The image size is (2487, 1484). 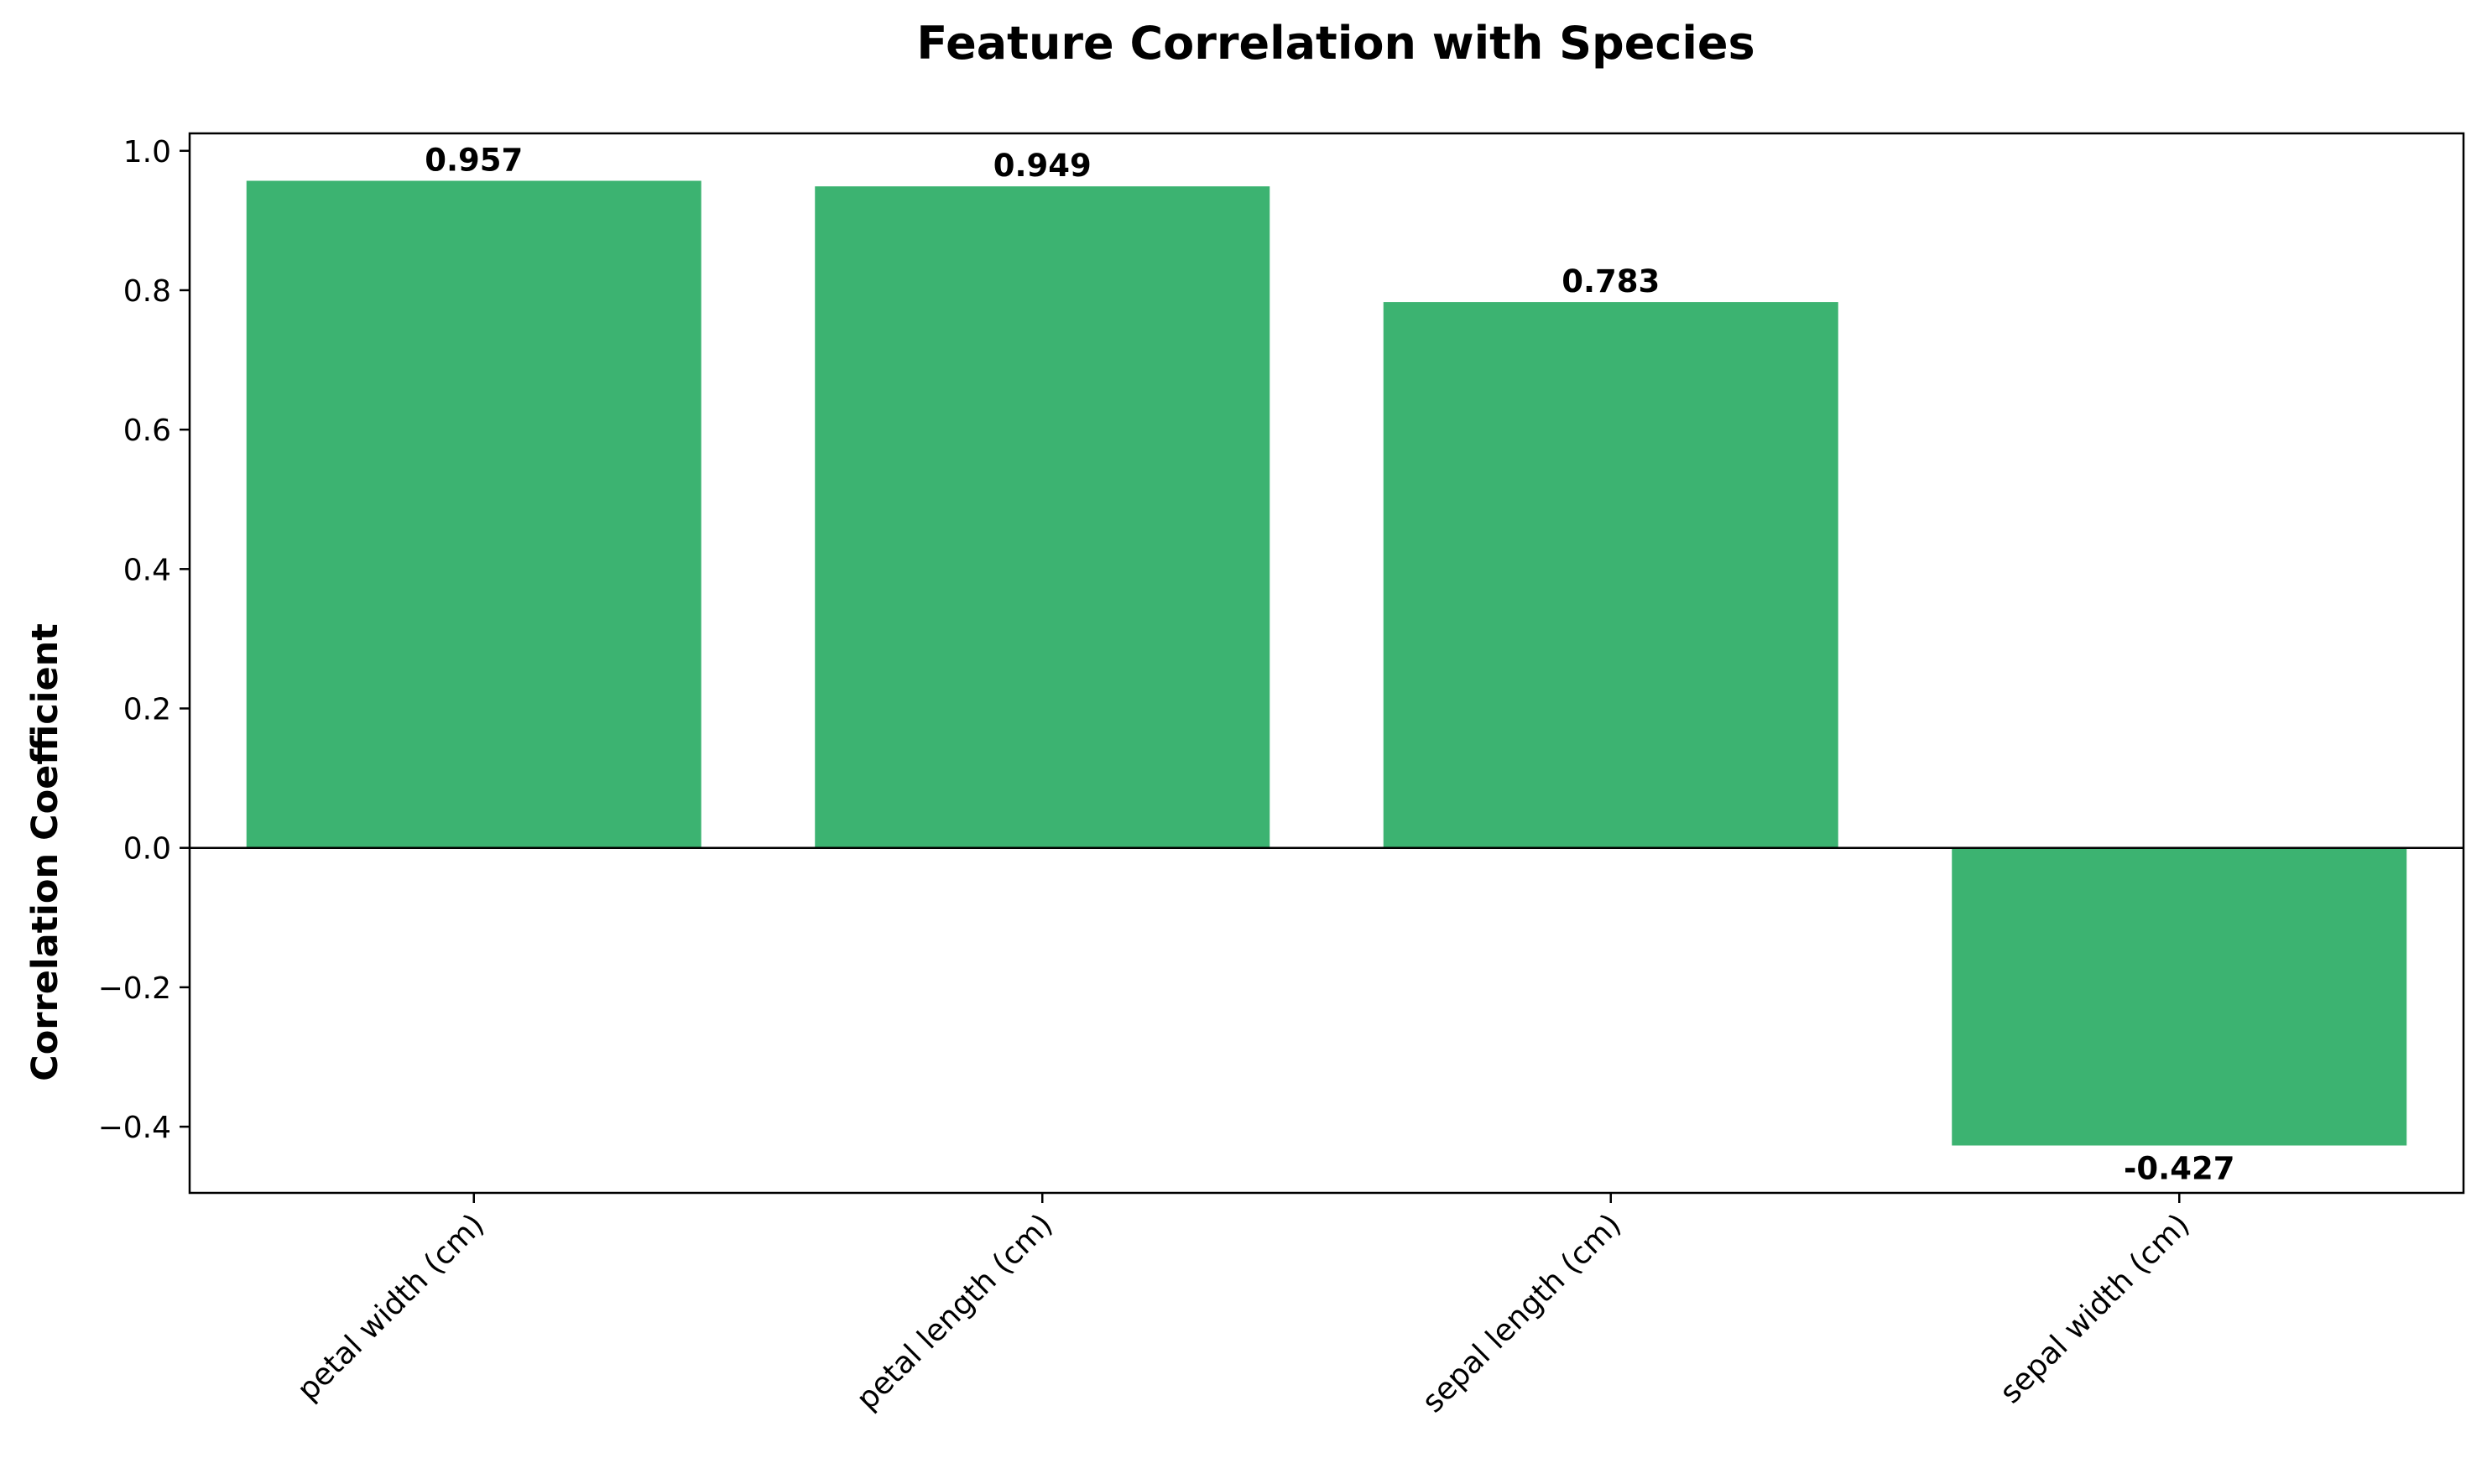 I want to click on y-tick-label: 0.2, so click(x=147, y=710).